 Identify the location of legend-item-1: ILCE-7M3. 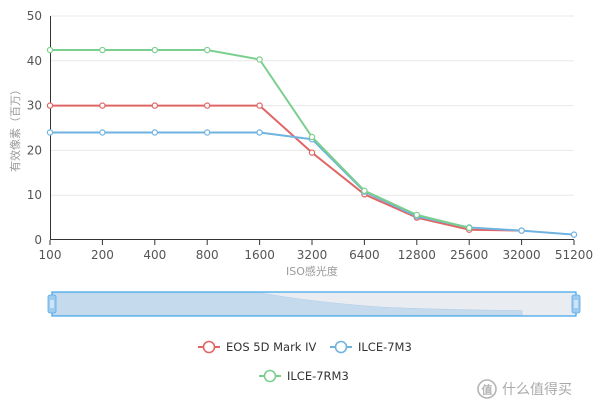
(371, 347).